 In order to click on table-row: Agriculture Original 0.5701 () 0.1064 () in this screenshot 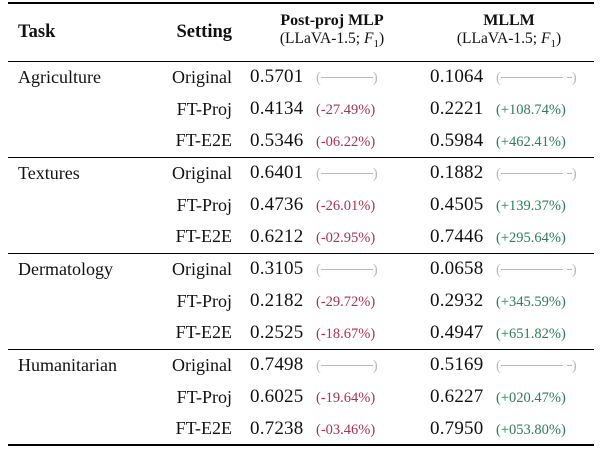, I will do `click(301, 77)`.